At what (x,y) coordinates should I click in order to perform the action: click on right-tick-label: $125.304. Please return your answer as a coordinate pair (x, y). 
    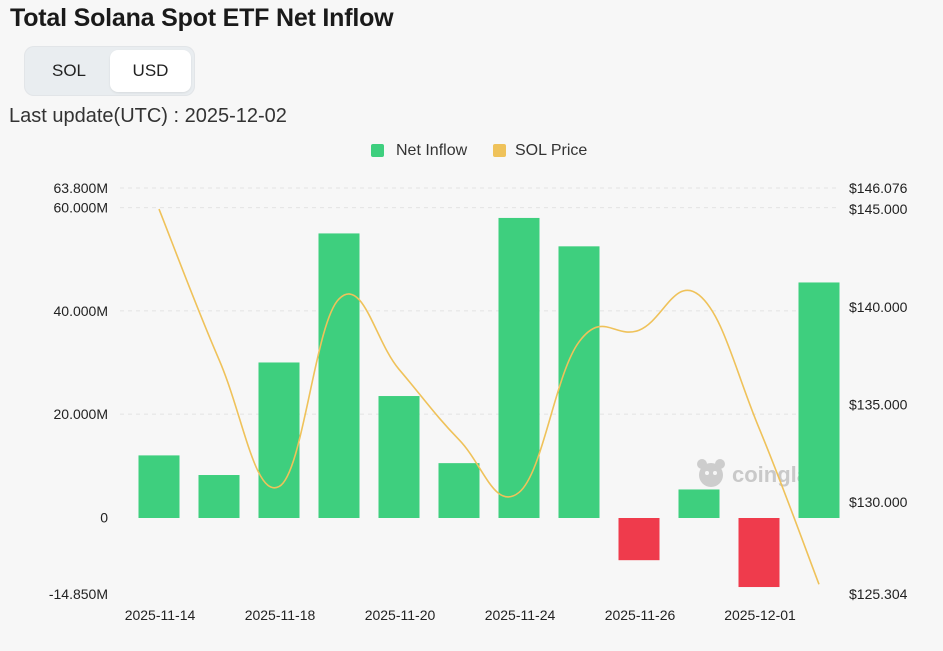
    Looking at the image, I should click on (878, 594).